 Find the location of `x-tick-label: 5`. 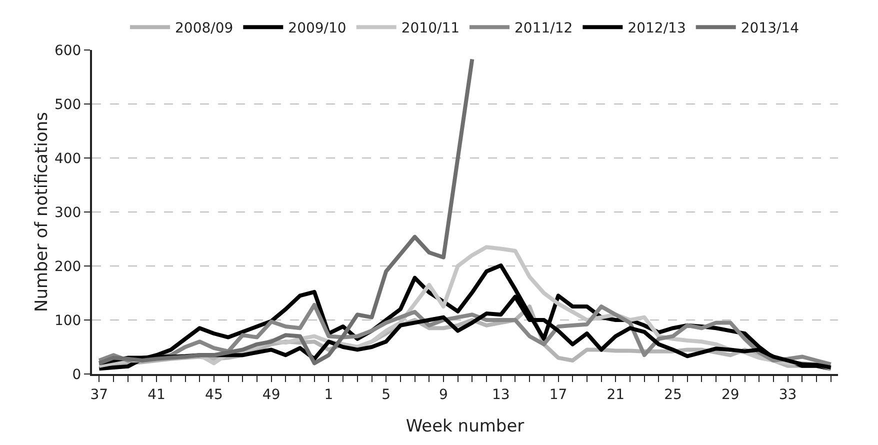

x-tick-label: 5 is located at coordinates (386, 394).